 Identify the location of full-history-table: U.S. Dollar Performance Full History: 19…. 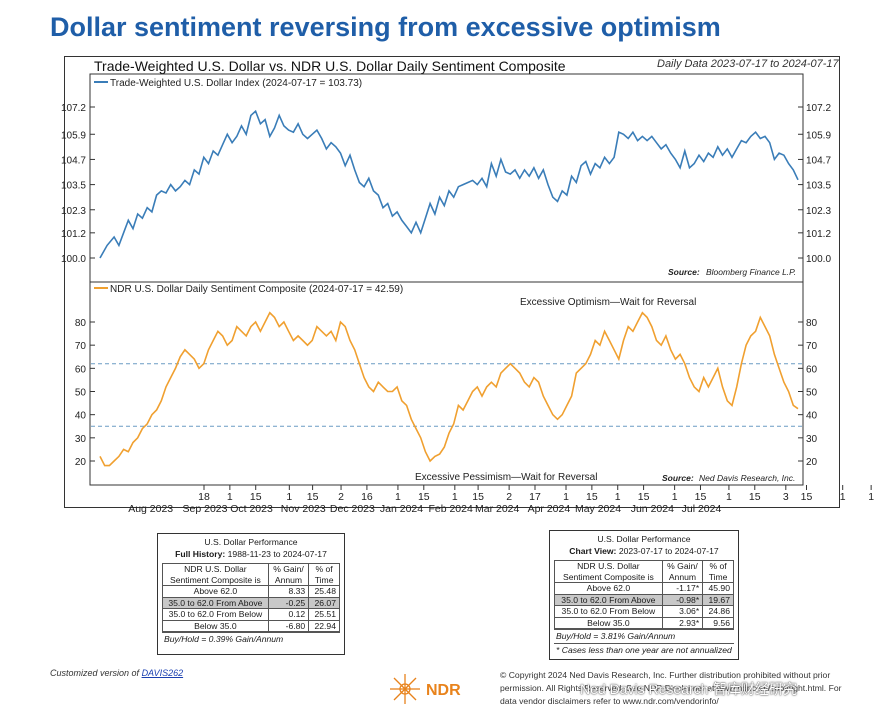
(251, 594).